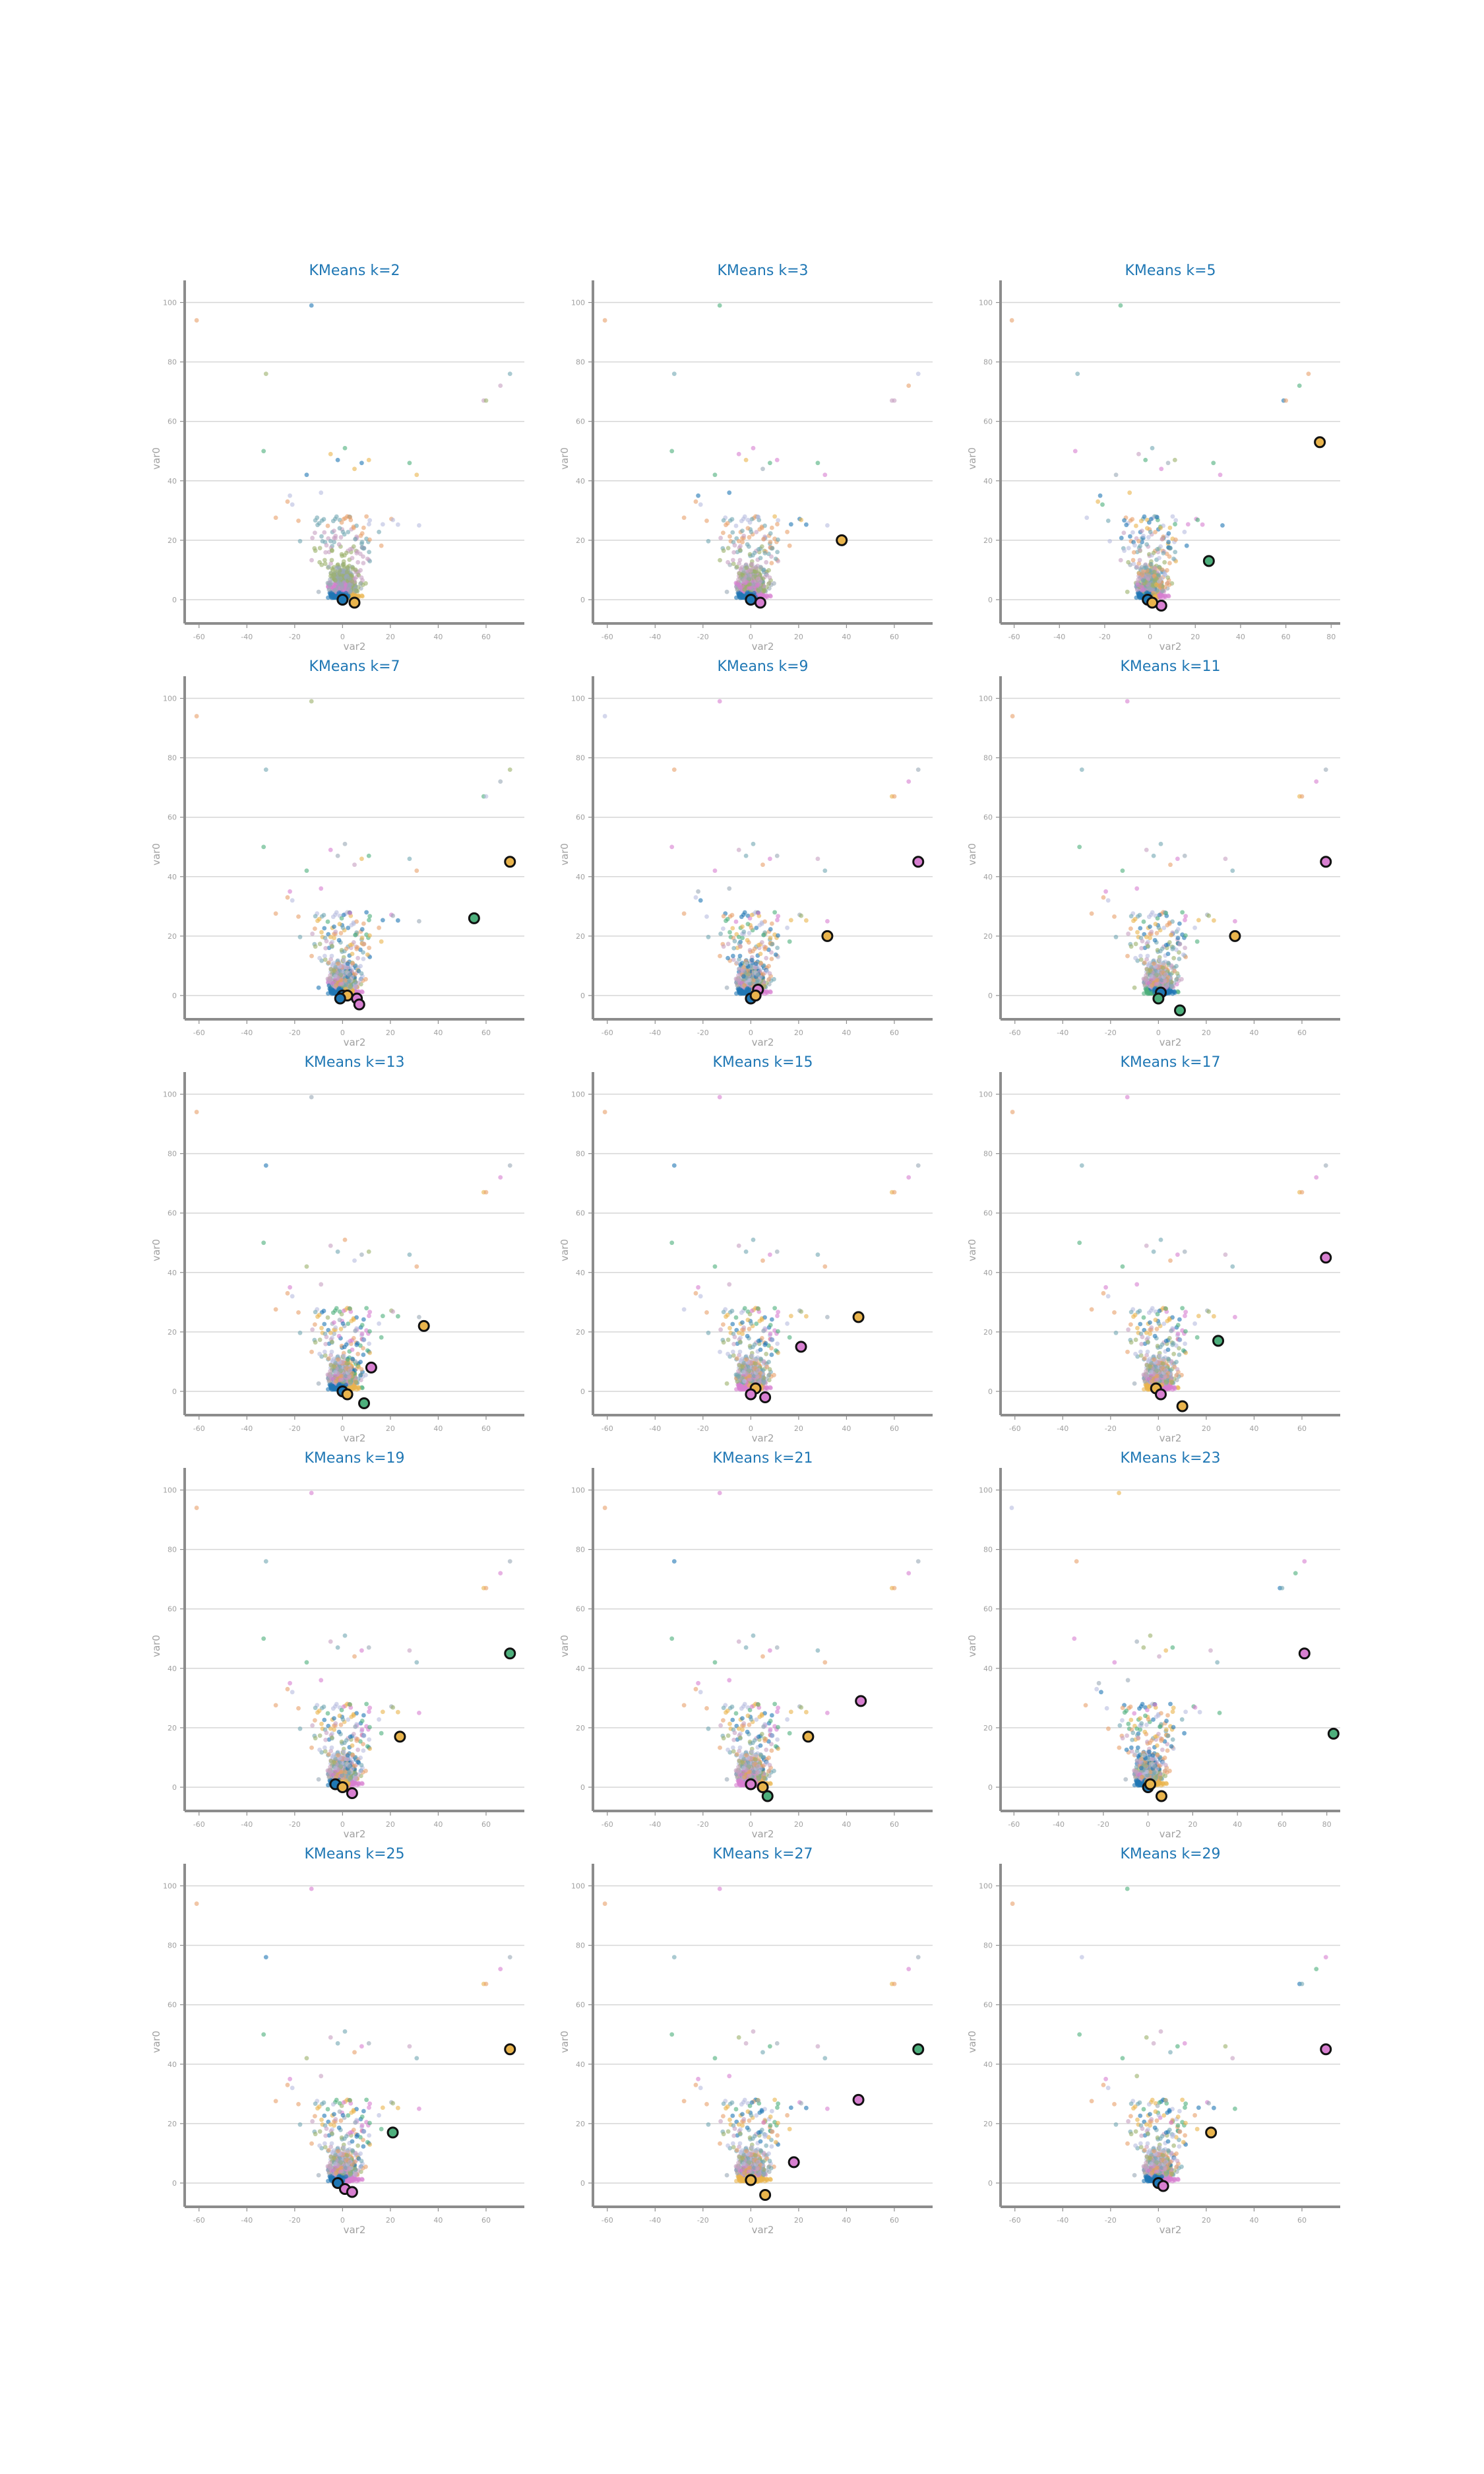  What do you see at coordinates (355, 666) in the screenshot?
I see `panel-title: KMeans k=7` at bounding box center [355, 666].